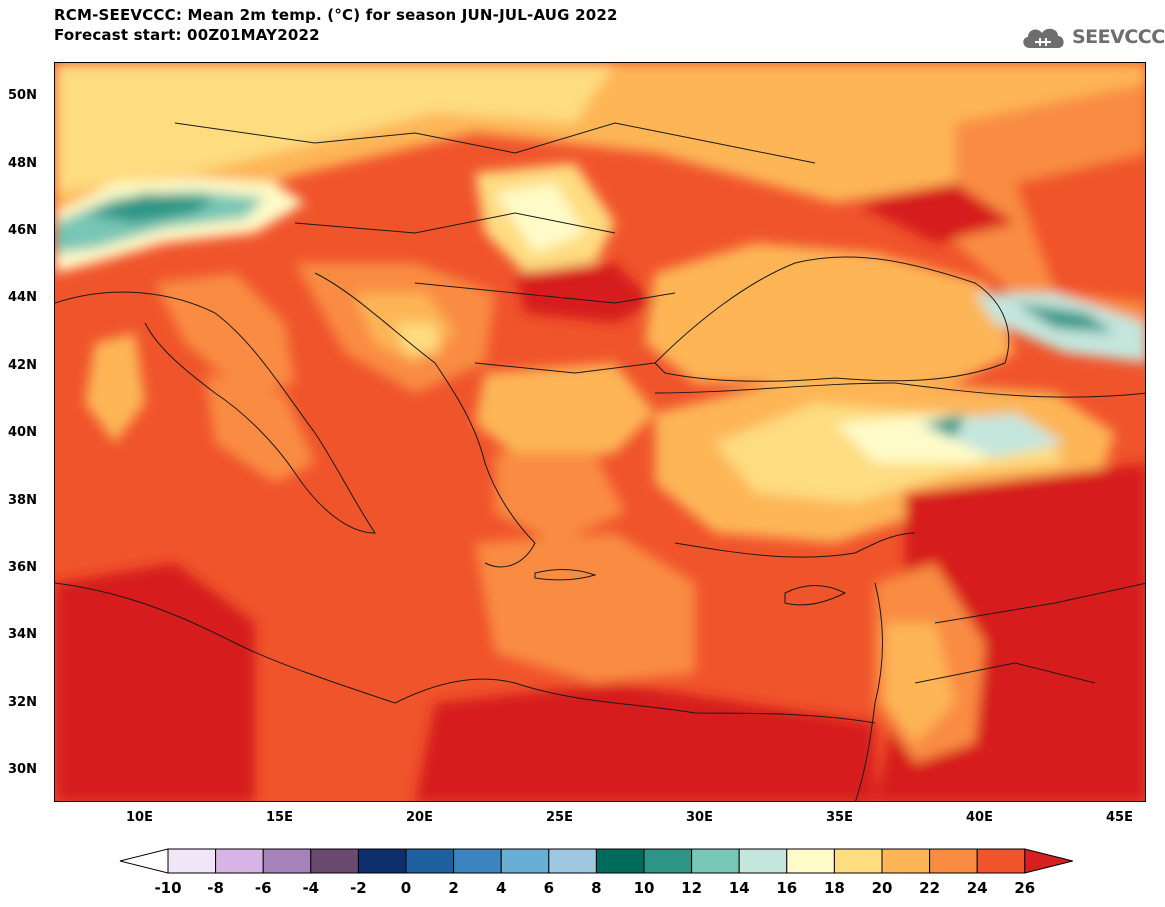  I want to click on lon-label-40e: 40E, so click(979, 817).